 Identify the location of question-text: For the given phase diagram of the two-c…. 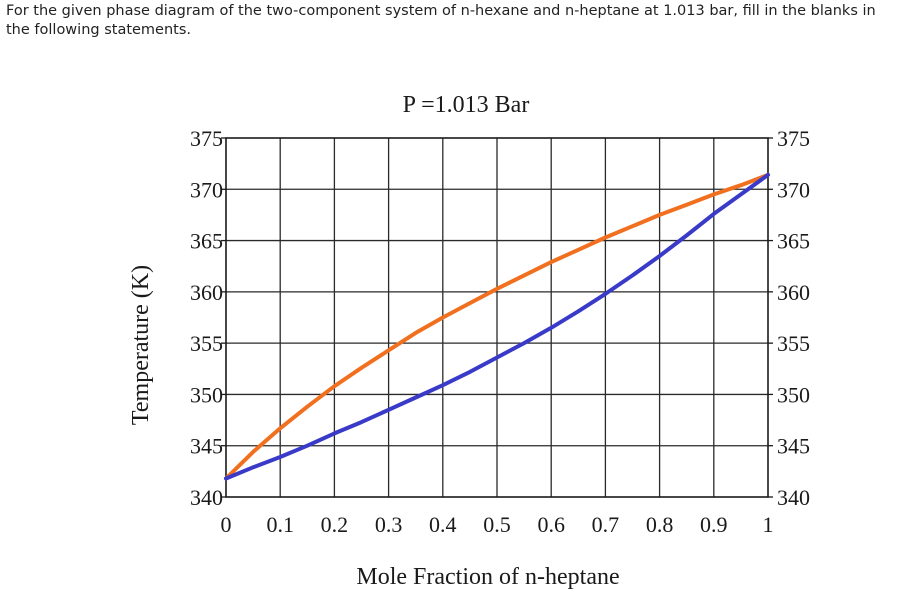
(441, 20).